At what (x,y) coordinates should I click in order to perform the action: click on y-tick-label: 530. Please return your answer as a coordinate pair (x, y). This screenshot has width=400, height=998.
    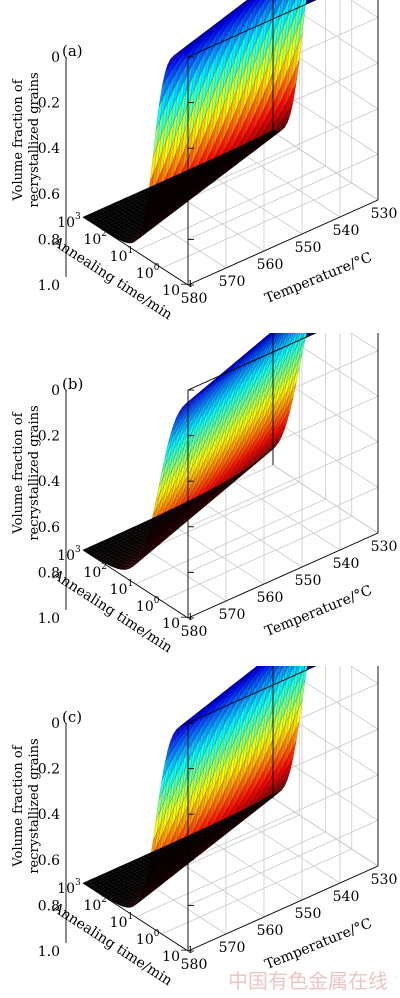
    Looking at the image, I should click on (384, 547).